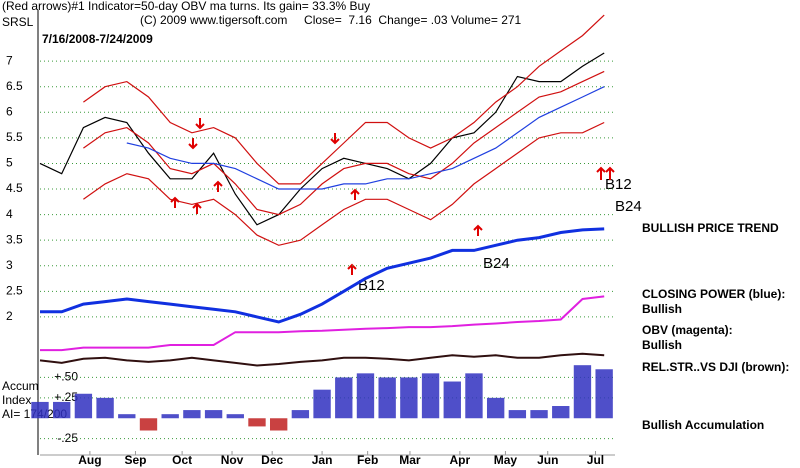 This screenshot has width=800, height=468. Describe the element at coordinates (687, 330) in the screenshot. I see `legend-entry: OBV (magenta):` at that location.